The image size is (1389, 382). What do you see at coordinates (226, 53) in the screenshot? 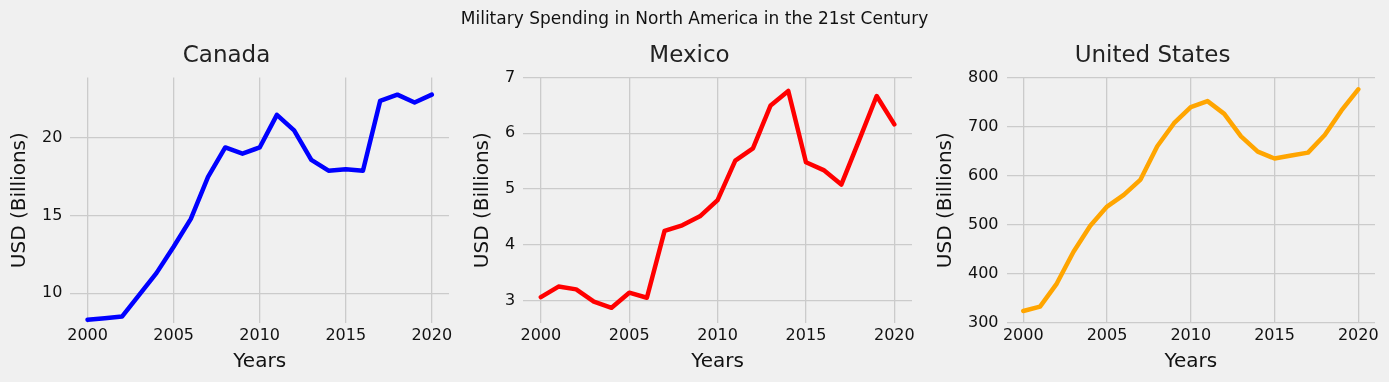
I see `chart-title: Canada` at bounding box center [226, 53].